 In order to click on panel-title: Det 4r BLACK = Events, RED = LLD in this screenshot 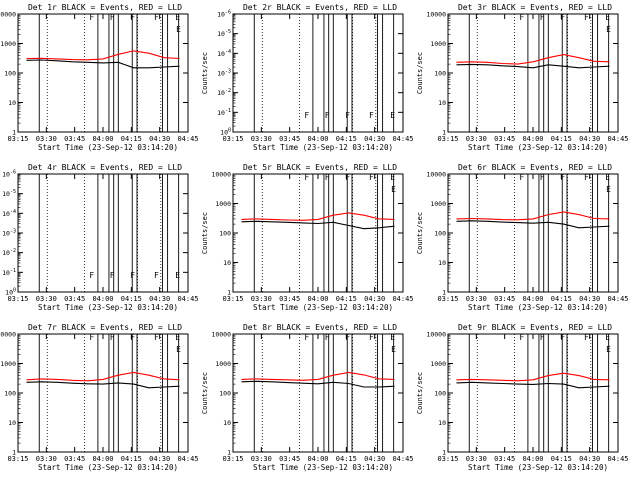, I will do `click(105, 167)`.